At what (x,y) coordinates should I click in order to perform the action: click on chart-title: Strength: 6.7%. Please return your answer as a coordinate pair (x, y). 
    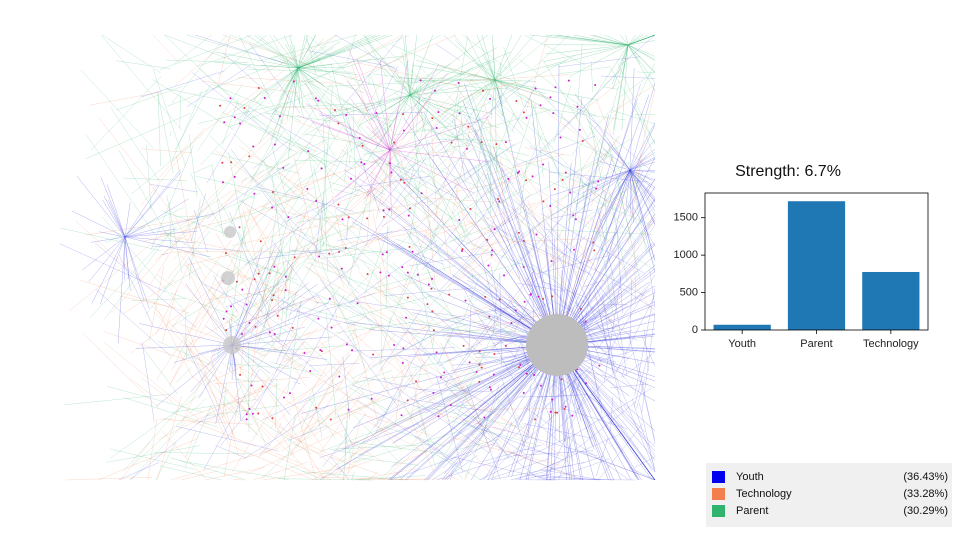
    Looking at the image, I should click on (788, 171).